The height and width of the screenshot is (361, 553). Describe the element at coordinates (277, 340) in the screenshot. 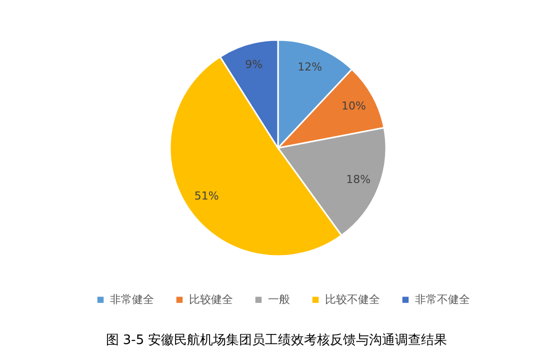

I see `text: 图 3-5 安徽民航机场集团员工绩效考核反馈与沟通调查结果` at that location.